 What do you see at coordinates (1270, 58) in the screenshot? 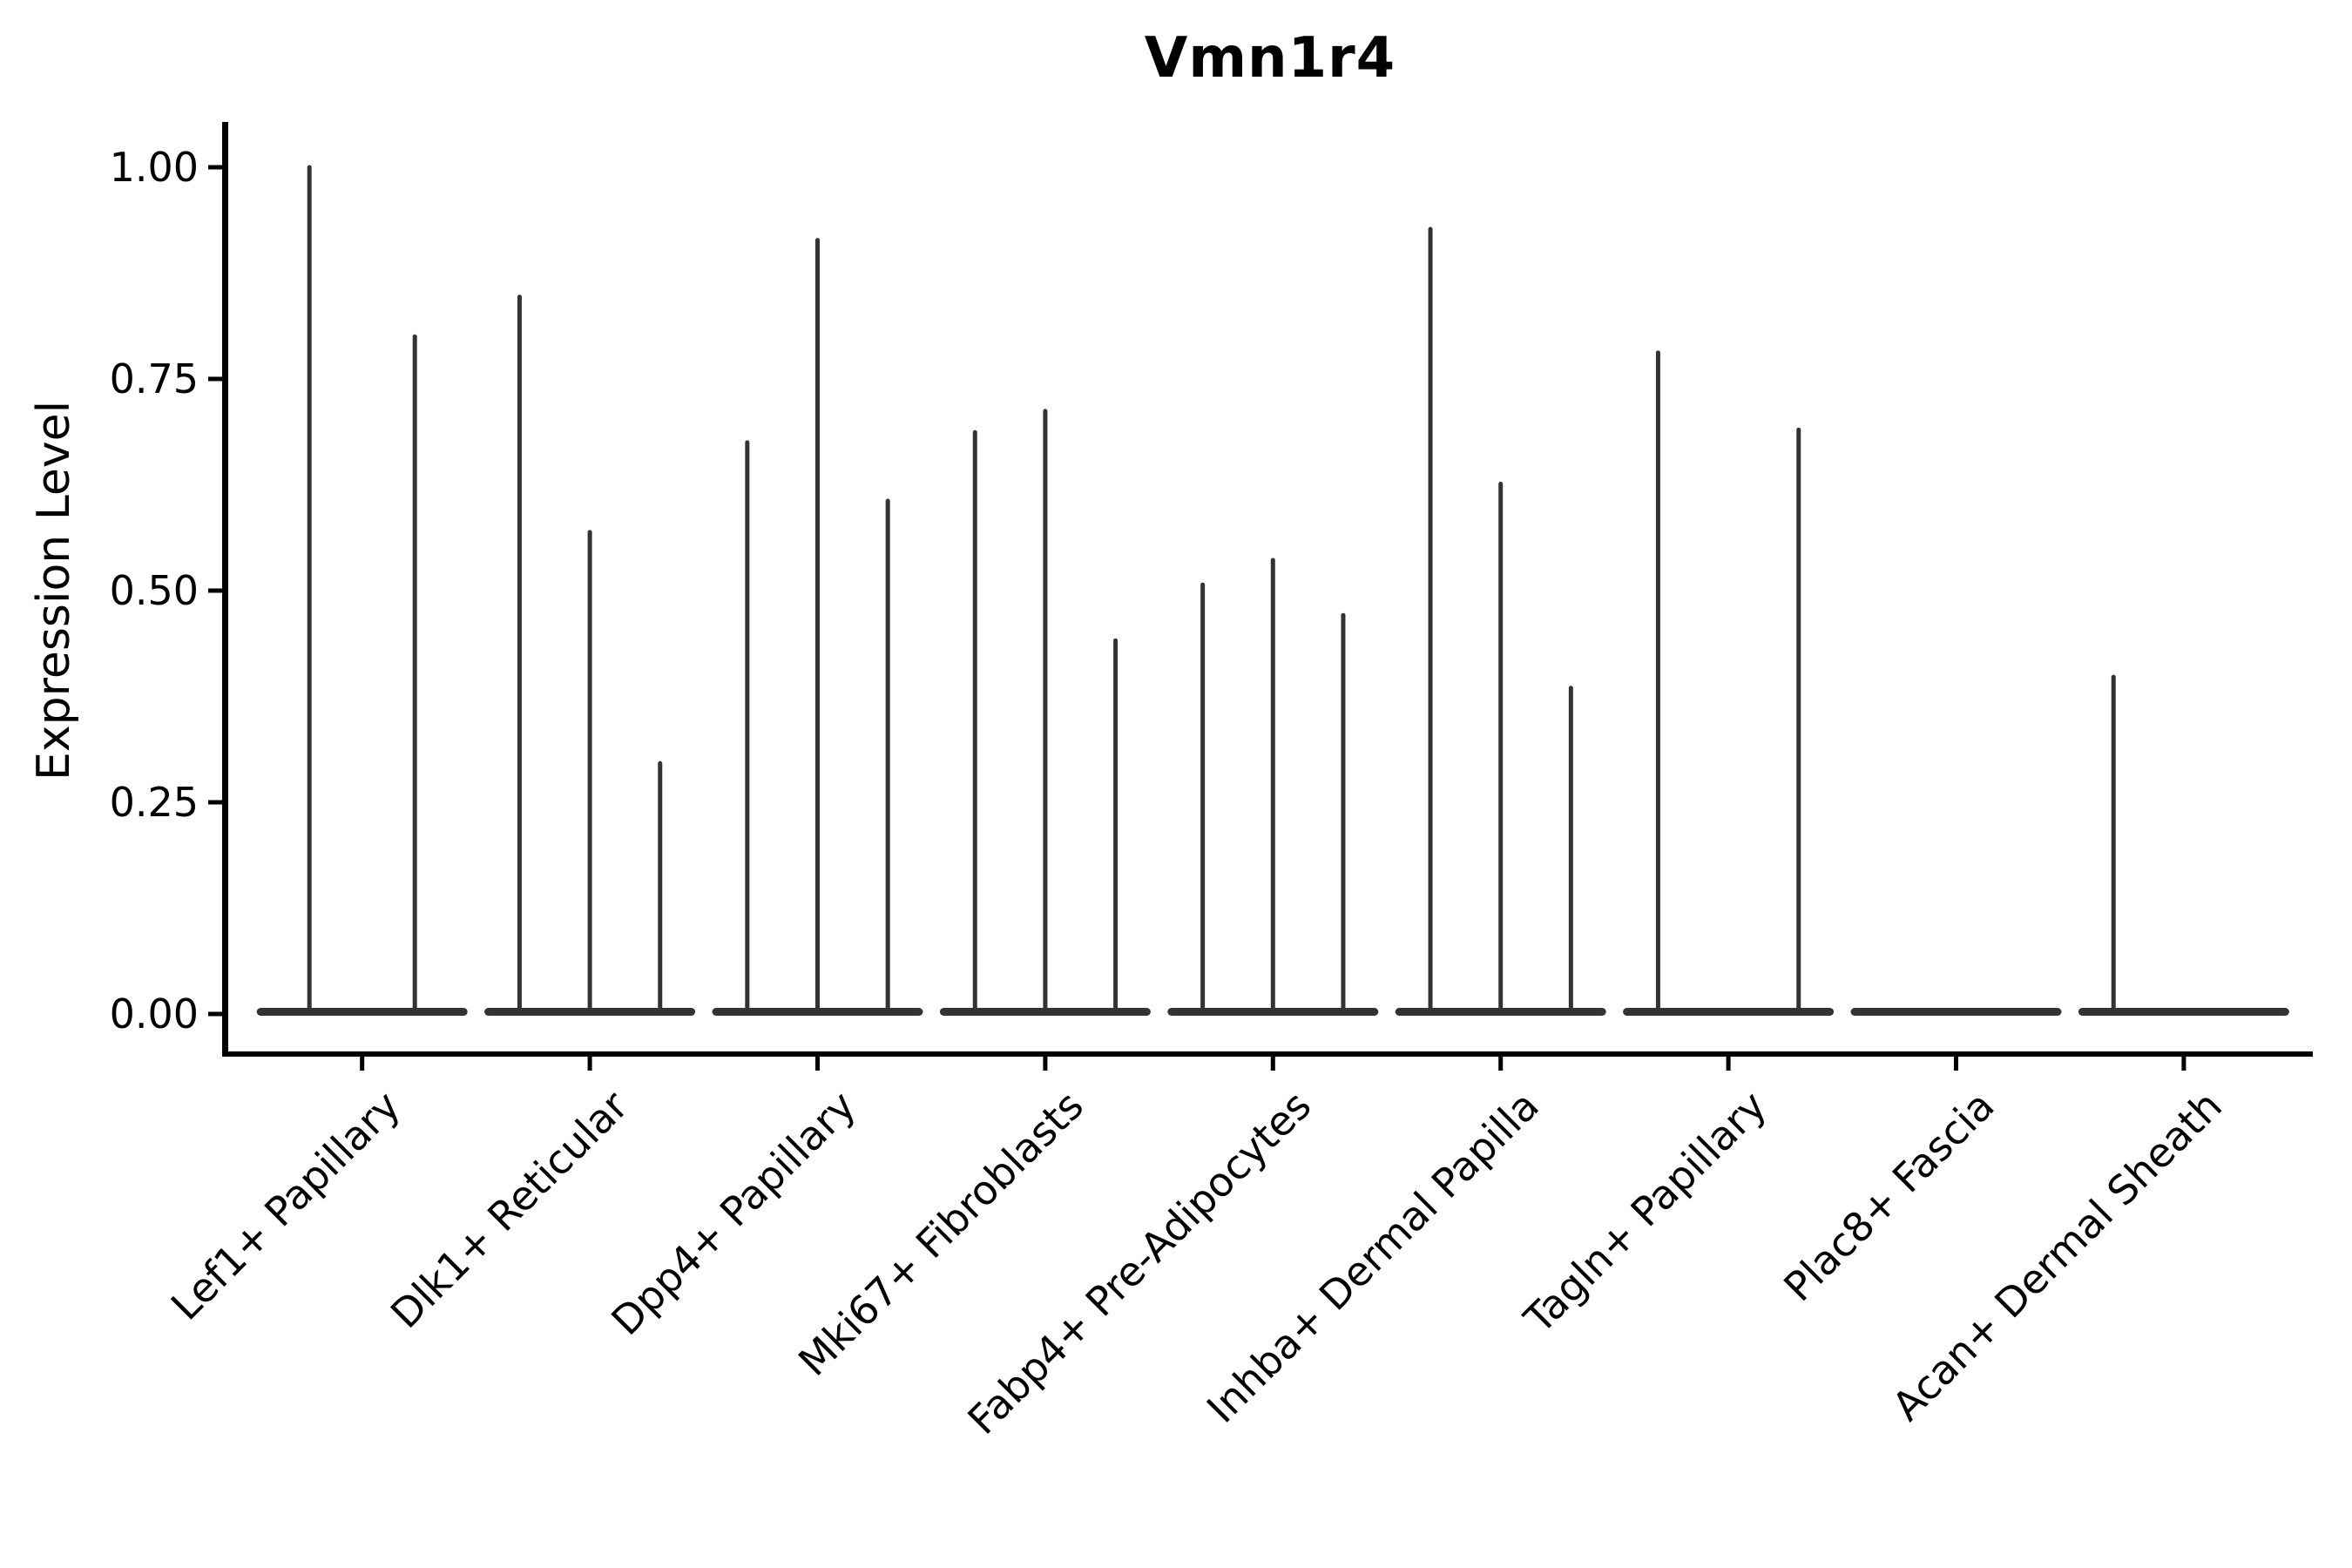
I see `chart-title: Vmn1r4` at bounding box center [1270, 58].